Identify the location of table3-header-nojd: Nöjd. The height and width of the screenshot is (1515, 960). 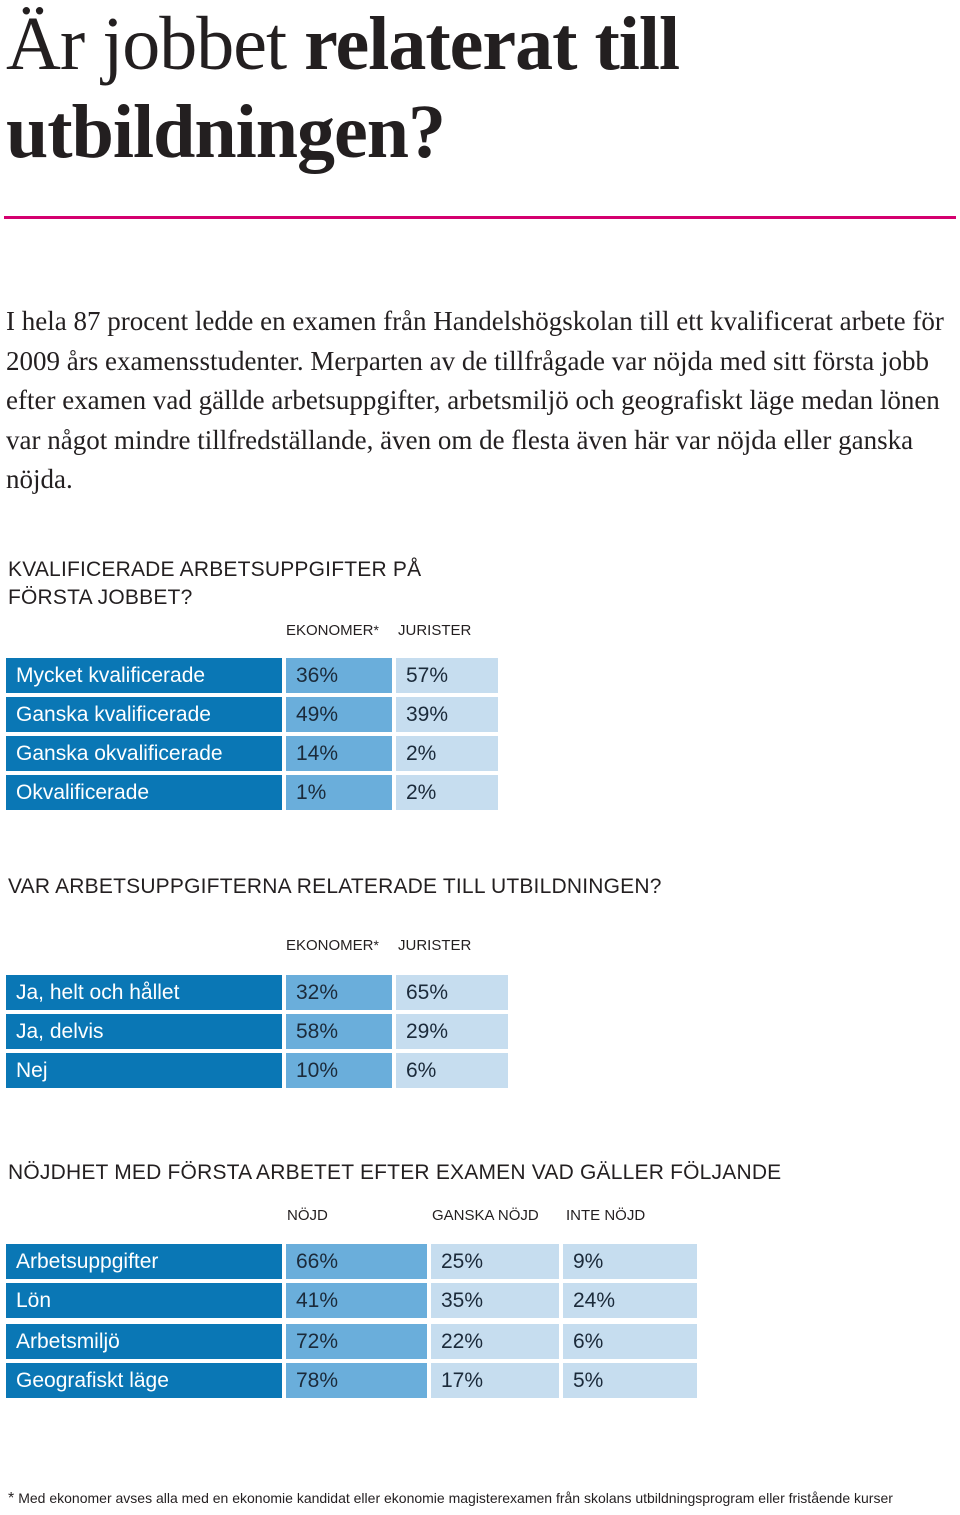
(307, 1215).